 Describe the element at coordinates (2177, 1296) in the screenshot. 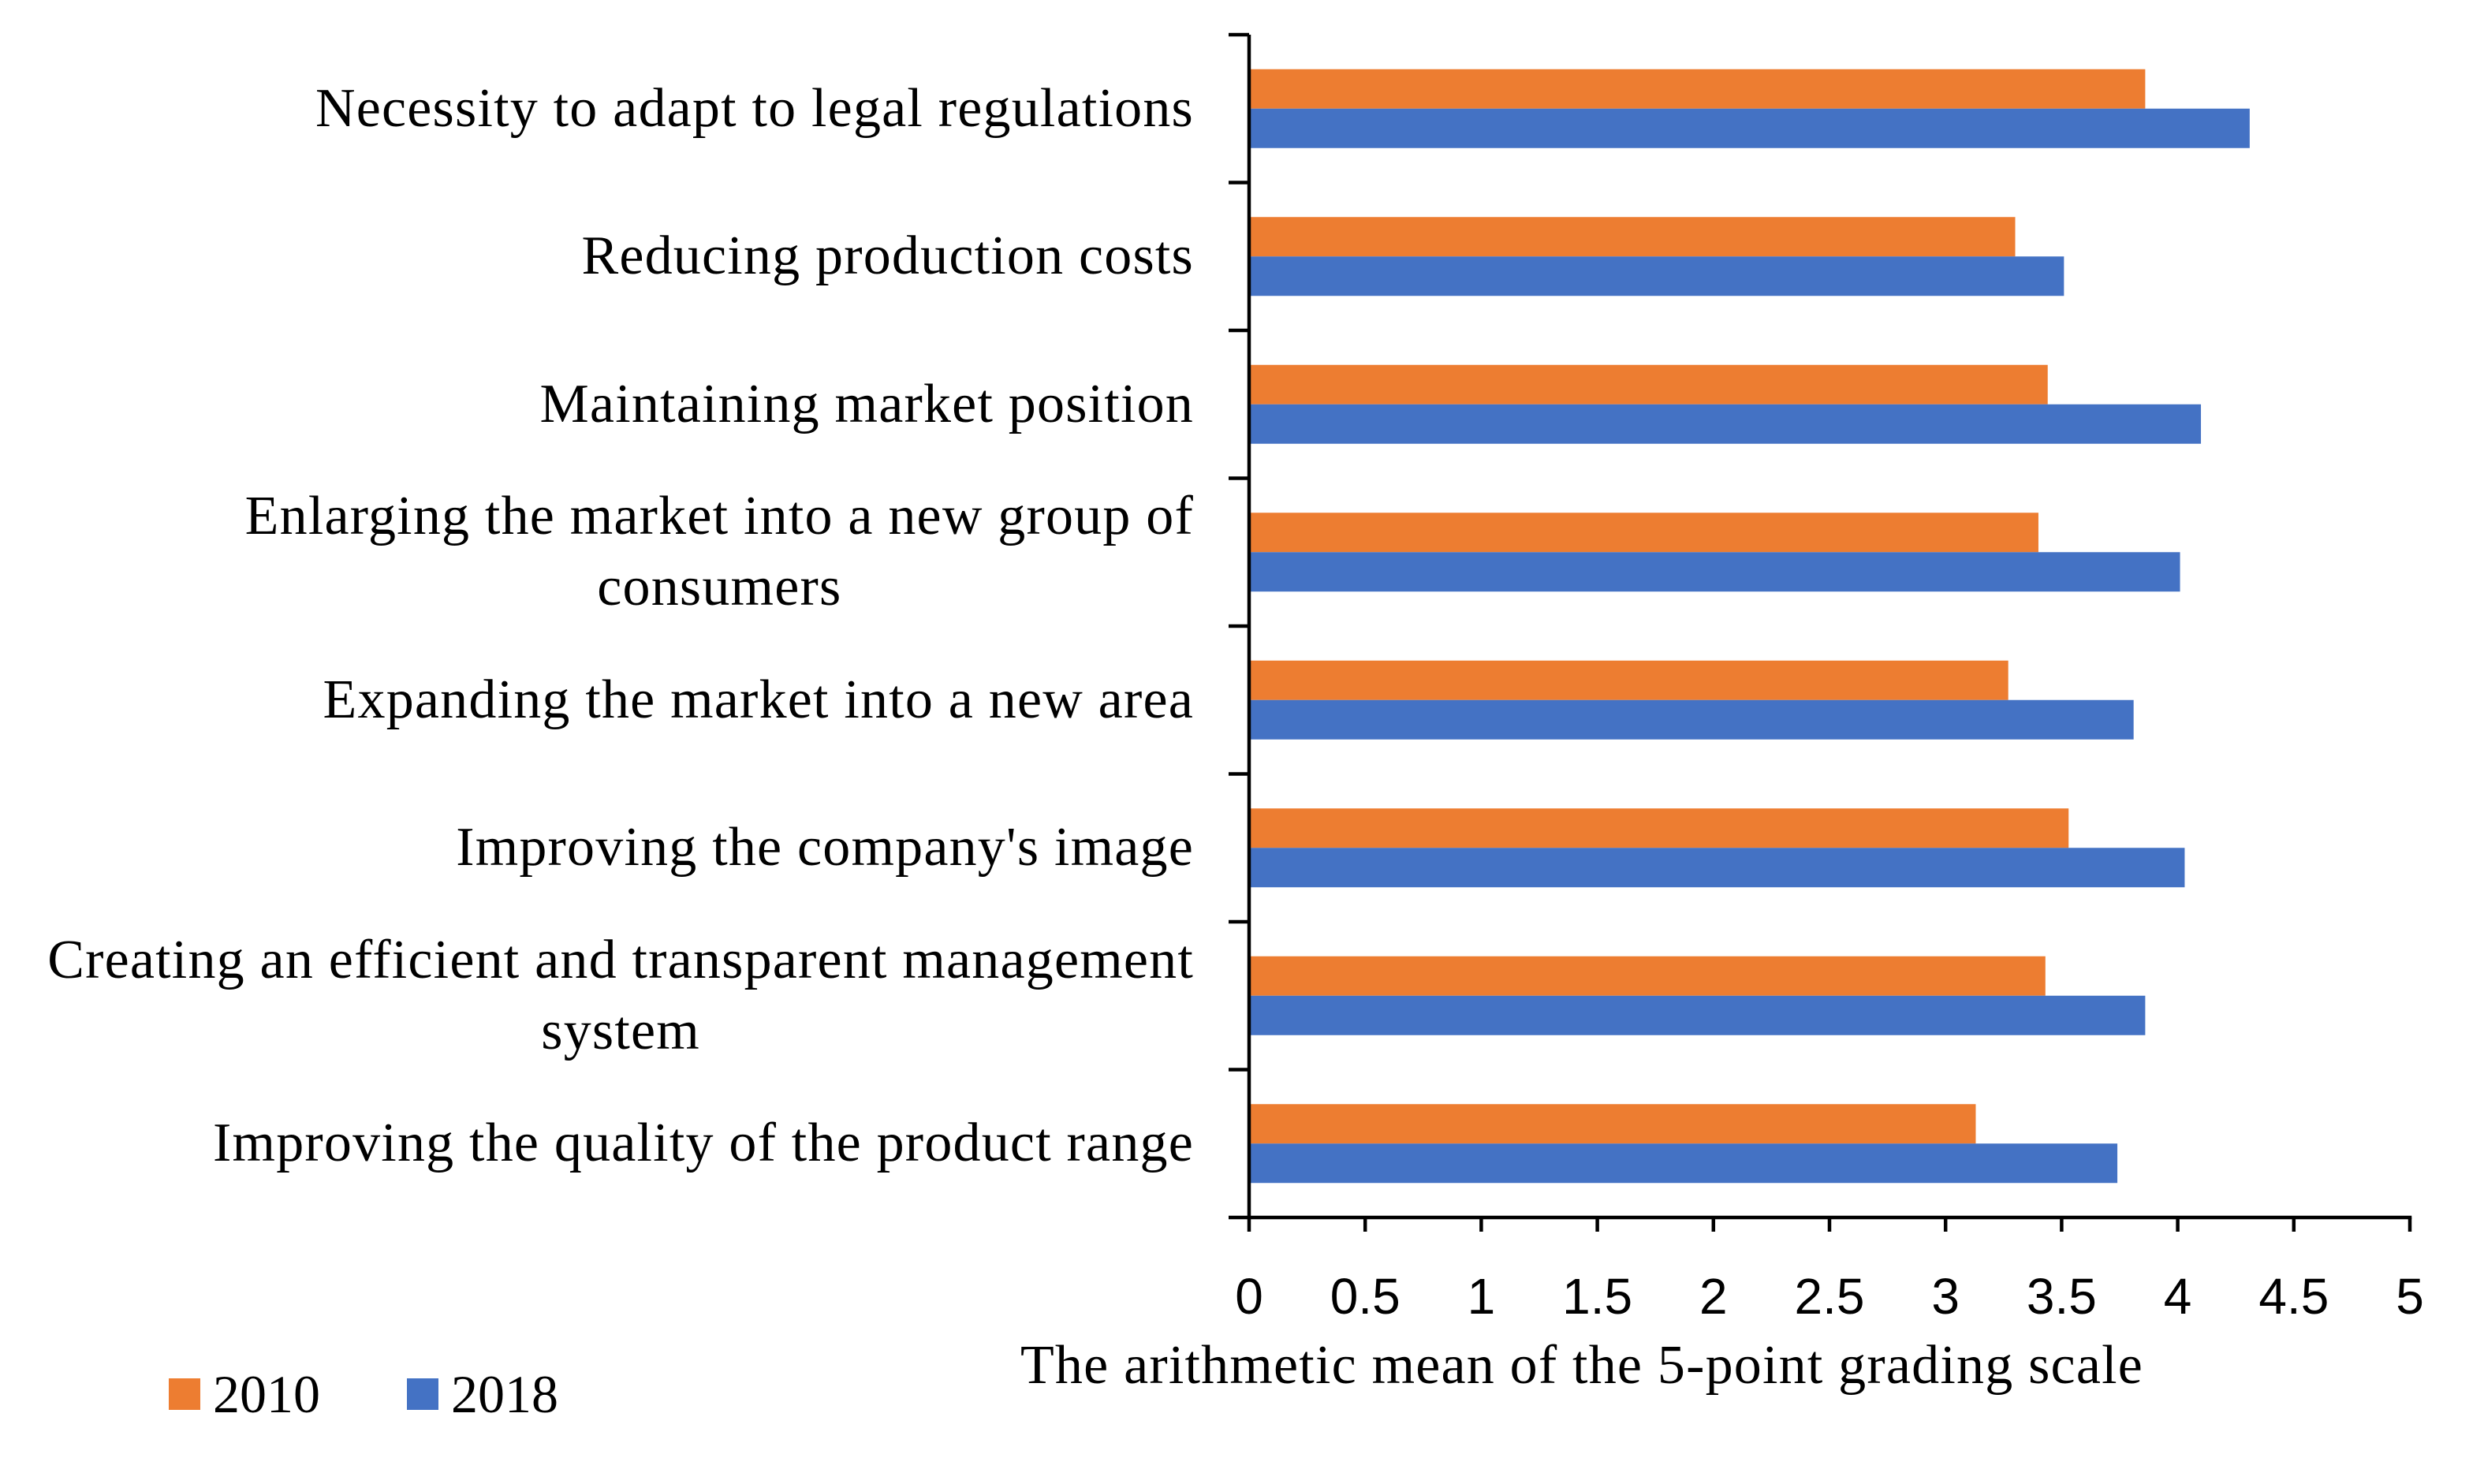

I see `x-tick-label: 4` at that location.